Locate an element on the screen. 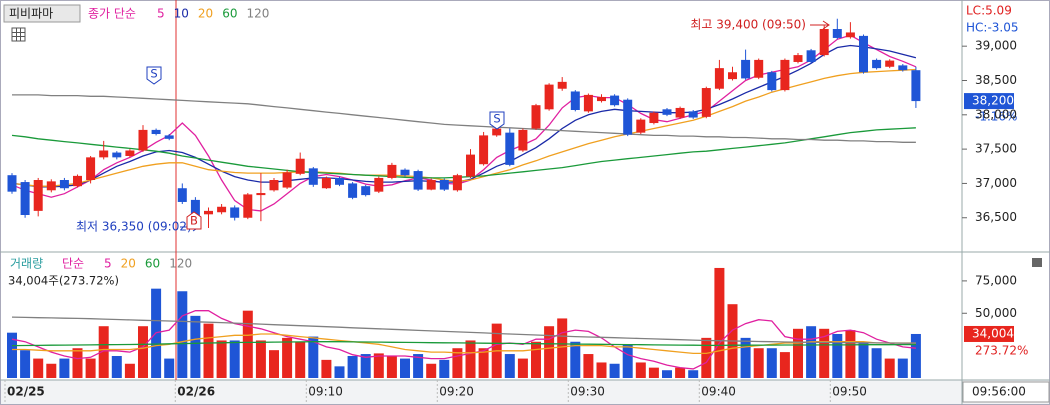 The image size is (1050, 405). x-tick-label: 09:40 is located at coordinates (718, 392).